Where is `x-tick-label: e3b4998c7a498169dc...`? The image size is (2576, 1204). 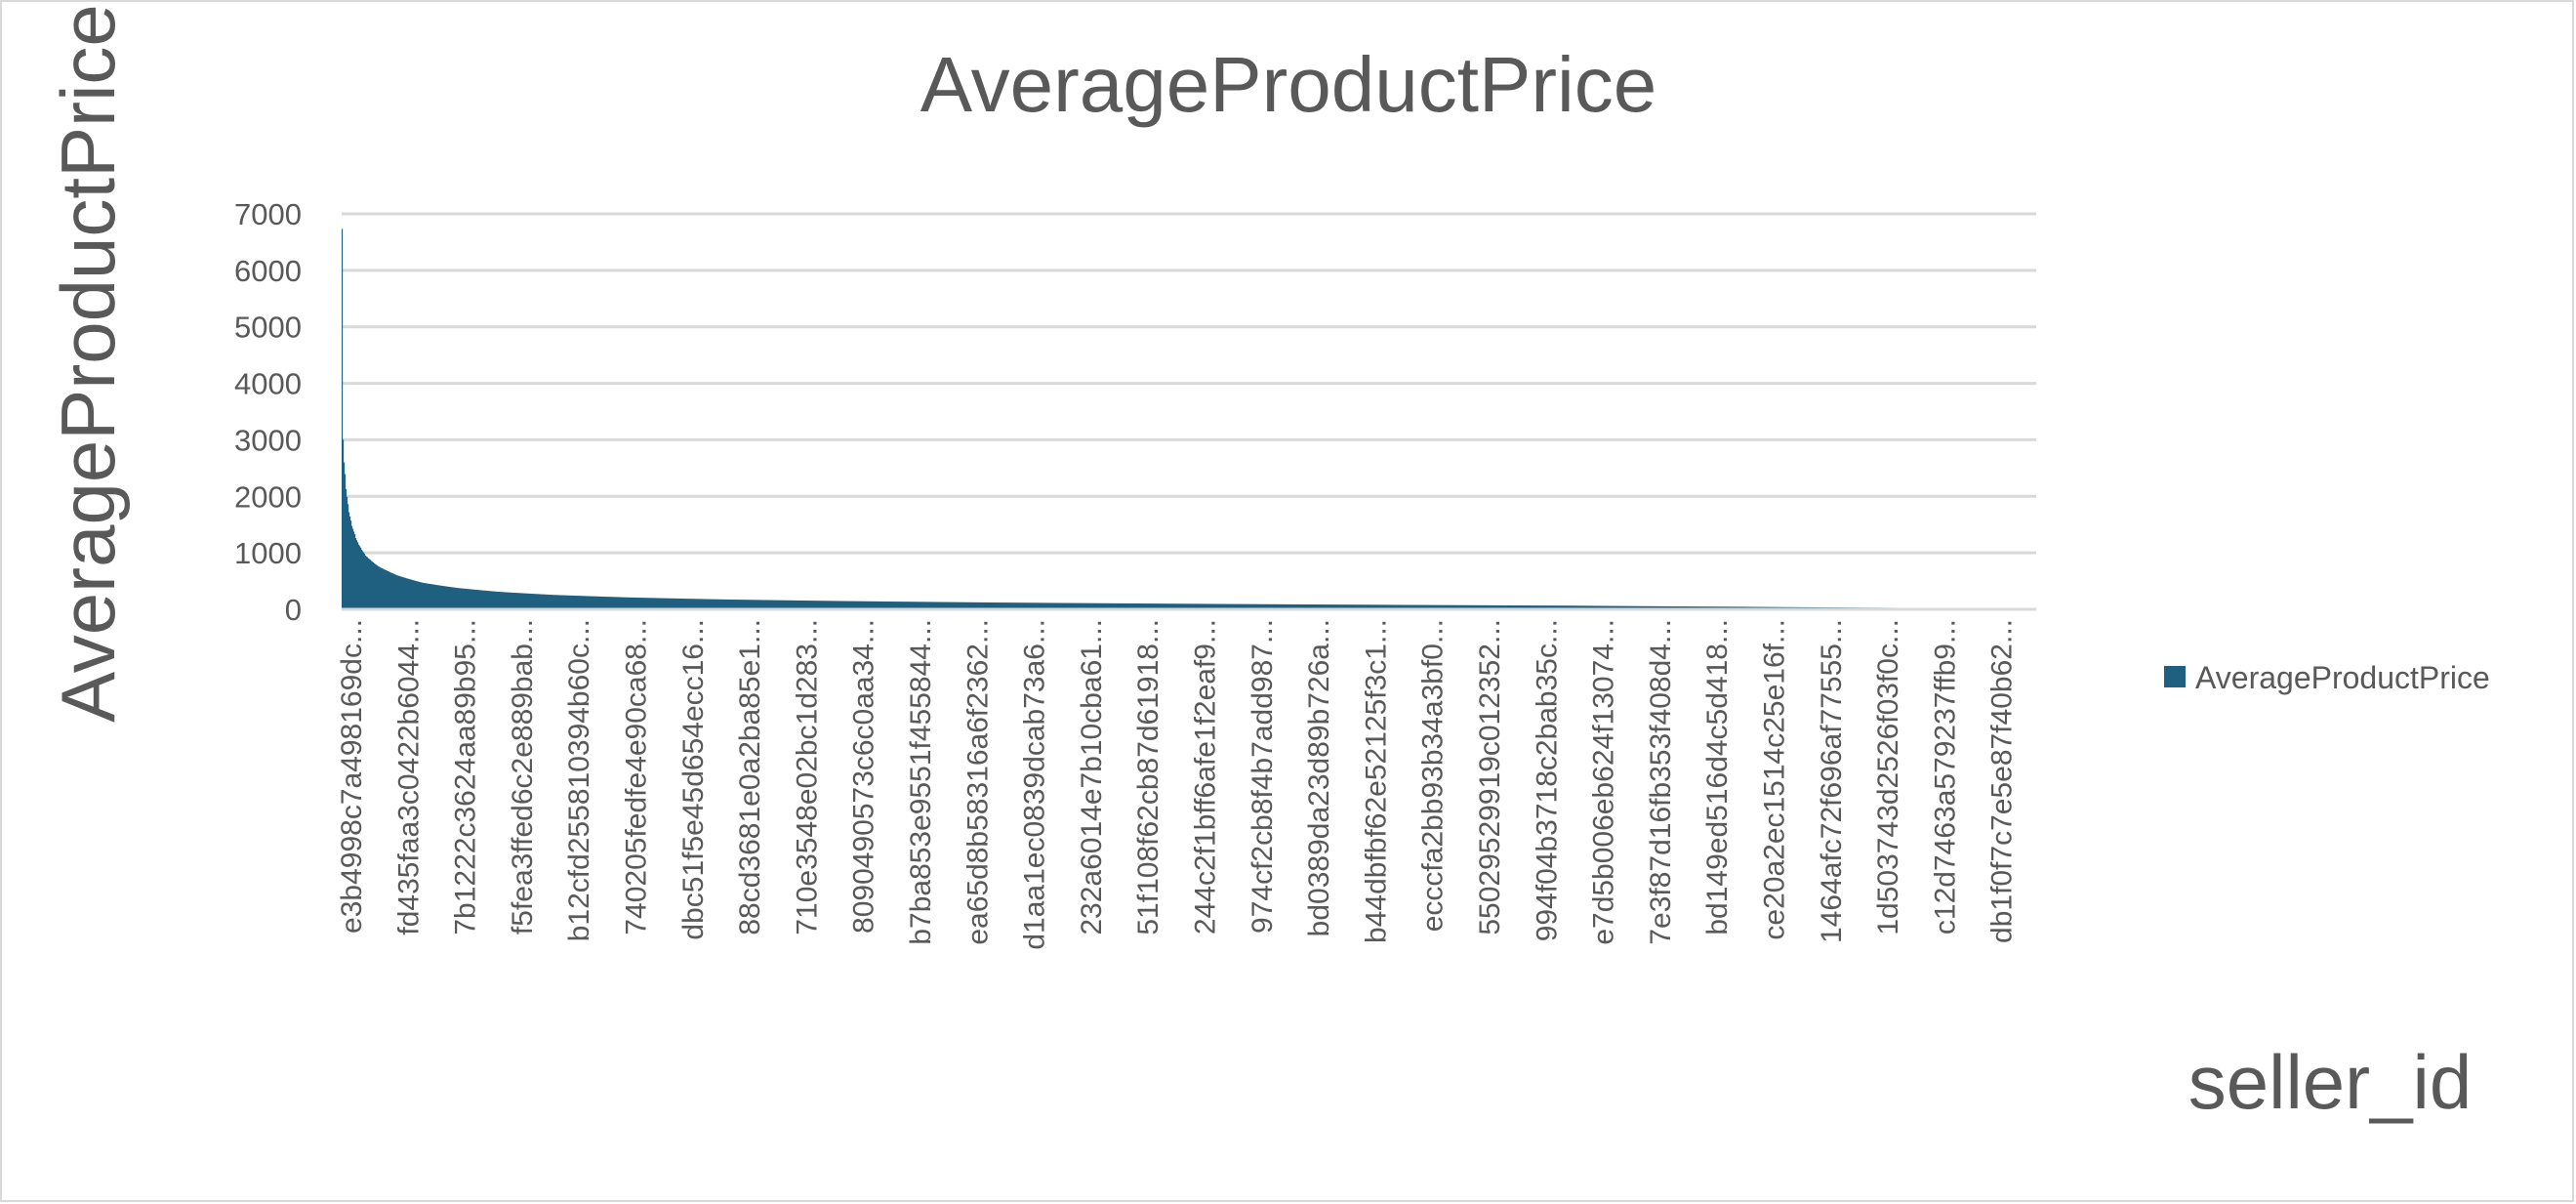
x-tick-label: e3b4998c7a498169dc... is located at coordinates (352, 777).